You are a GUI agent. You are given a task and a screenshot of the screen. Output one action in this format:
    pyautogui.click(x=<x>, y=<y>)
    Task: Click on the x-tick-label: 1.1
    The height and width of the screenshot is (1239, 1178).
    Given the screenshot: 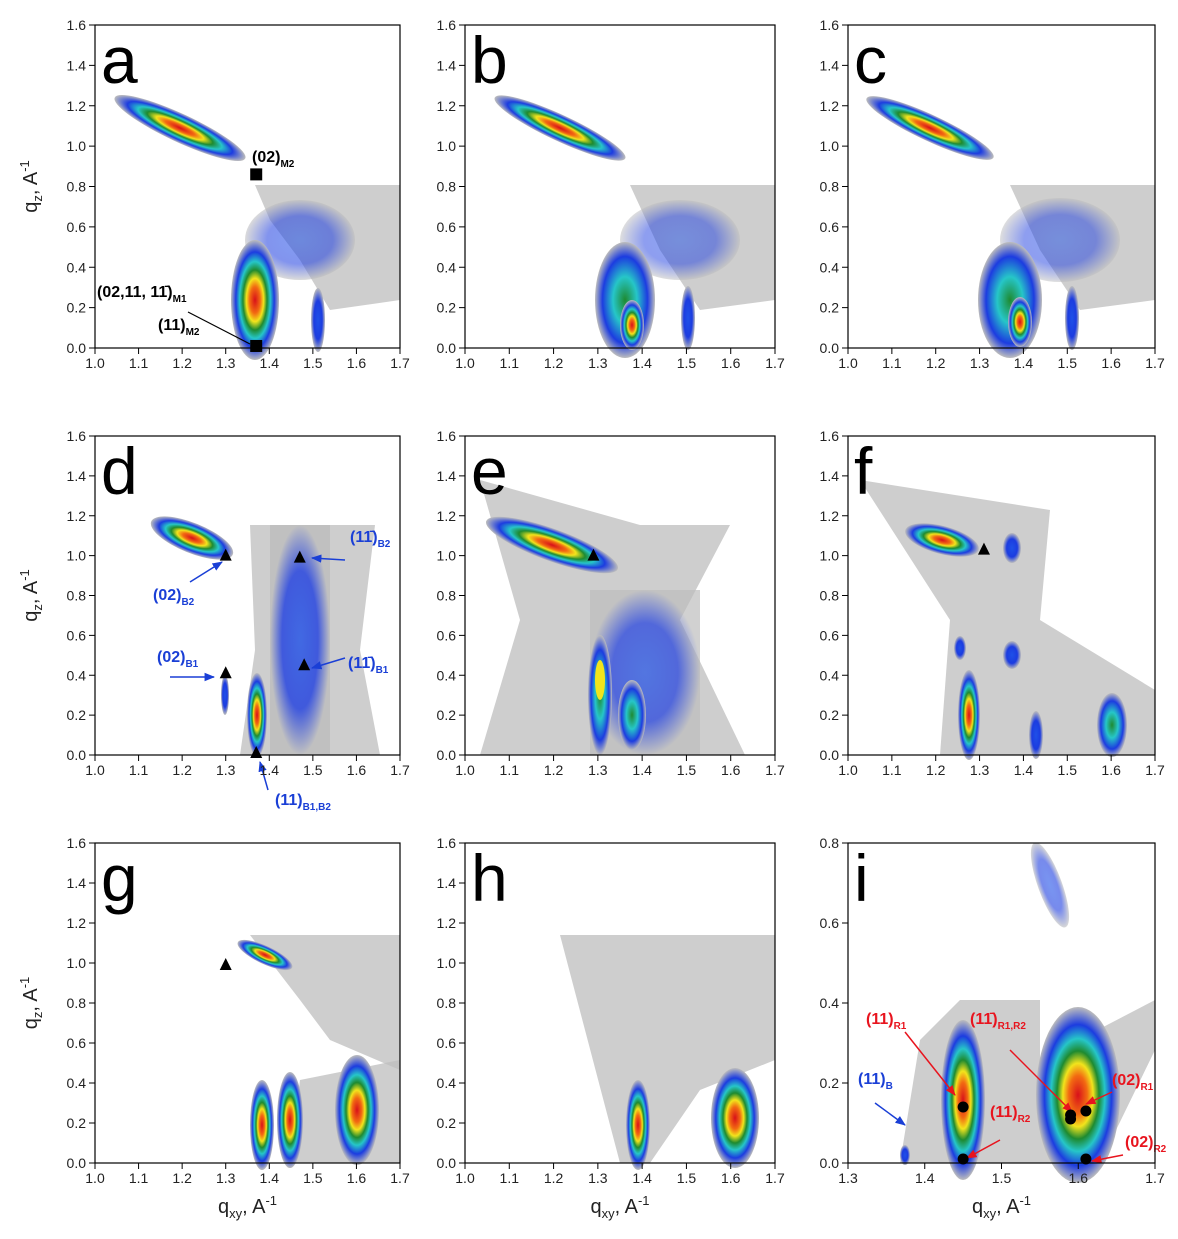 What is the action you would take?
    pyautogui.click(x=510, y=770)
    